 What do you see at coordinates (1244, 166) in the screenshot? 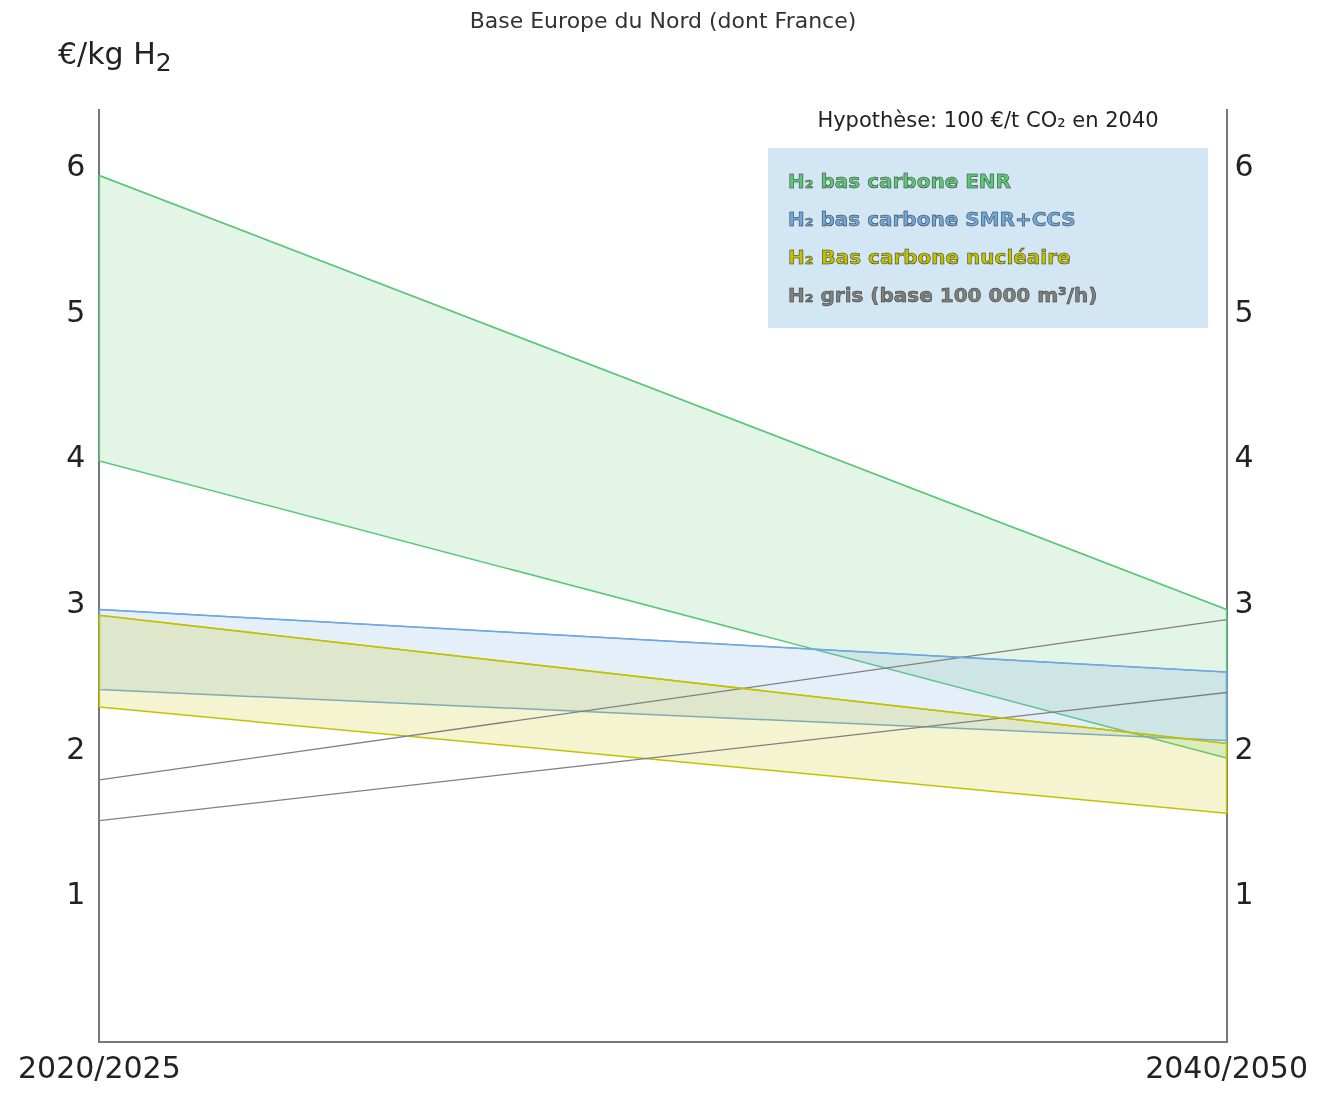
I see `y2-tick-label: 6` at bounding box center [1244, 166].